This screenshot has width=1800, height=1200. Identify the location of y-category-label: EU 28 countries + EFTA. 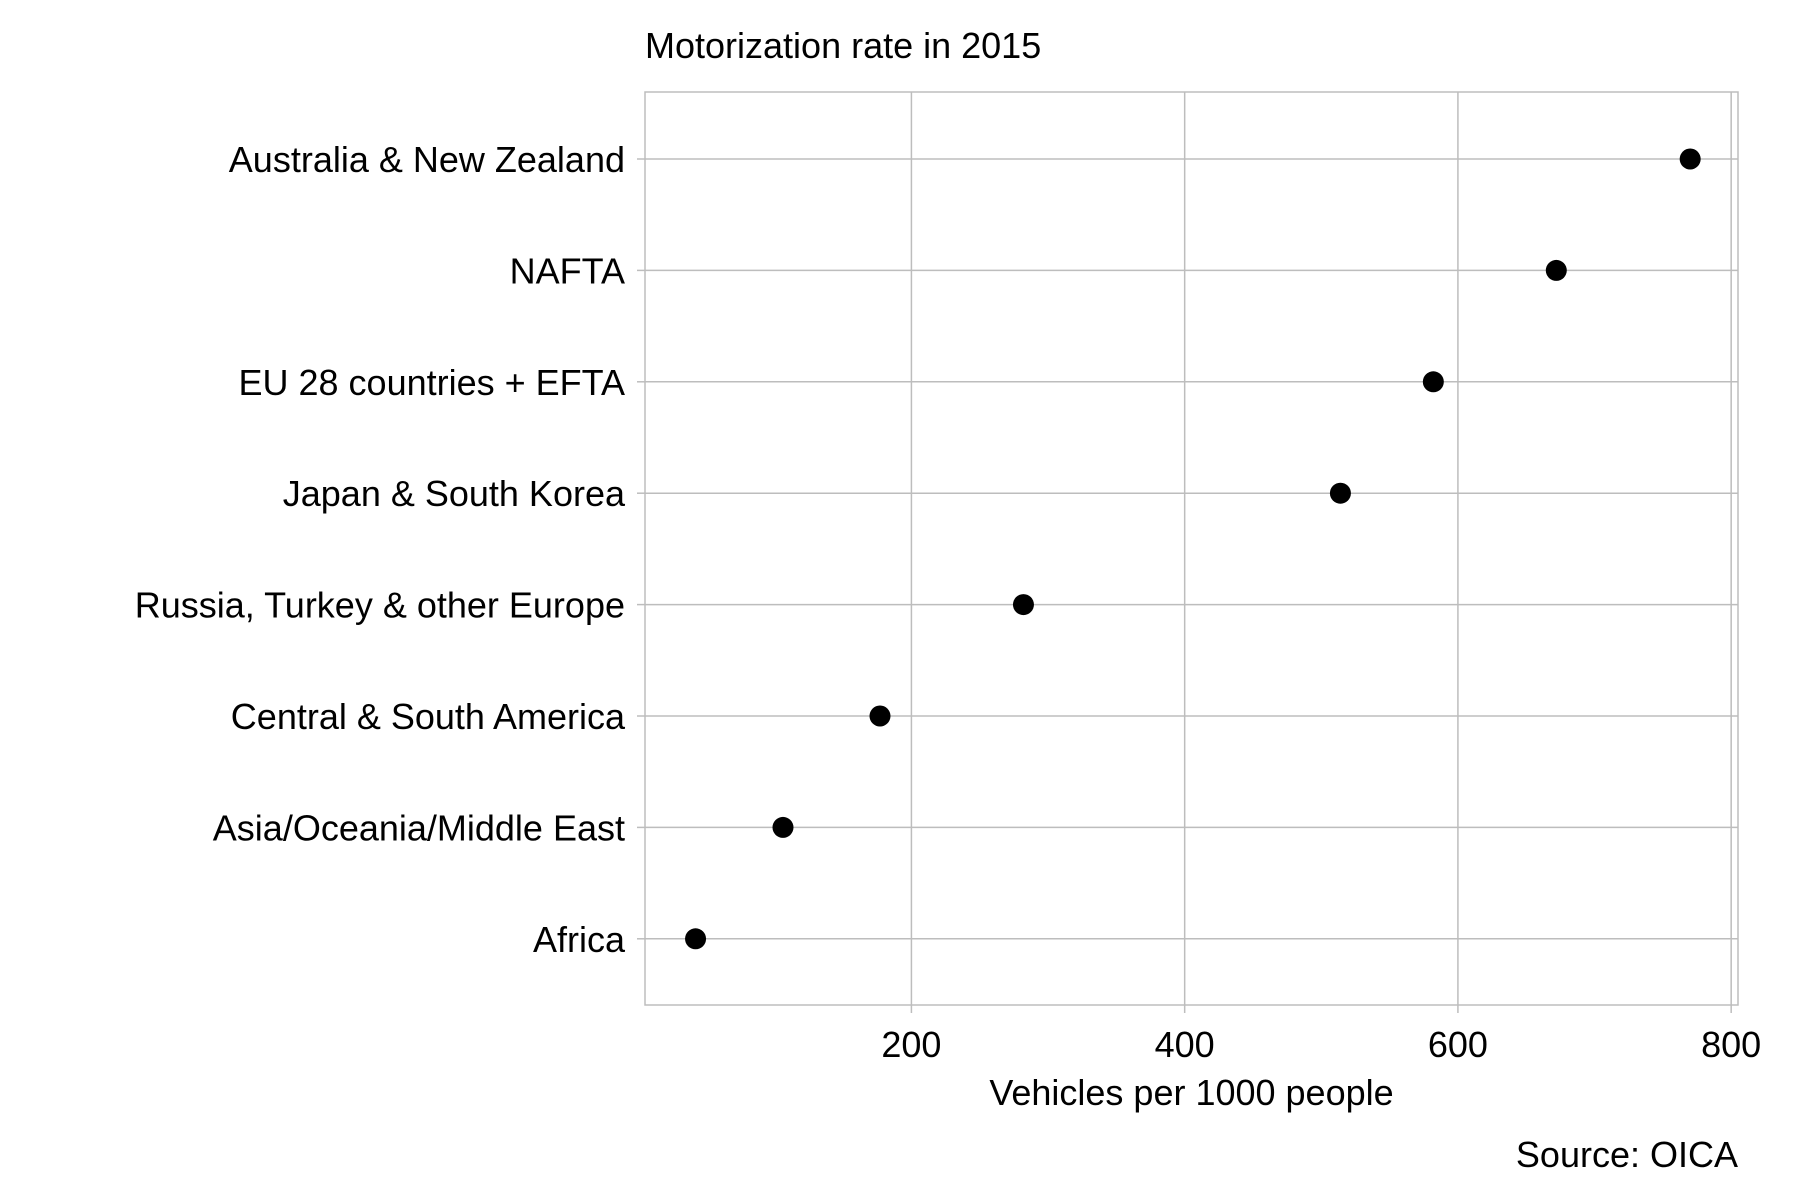
(432, 382).